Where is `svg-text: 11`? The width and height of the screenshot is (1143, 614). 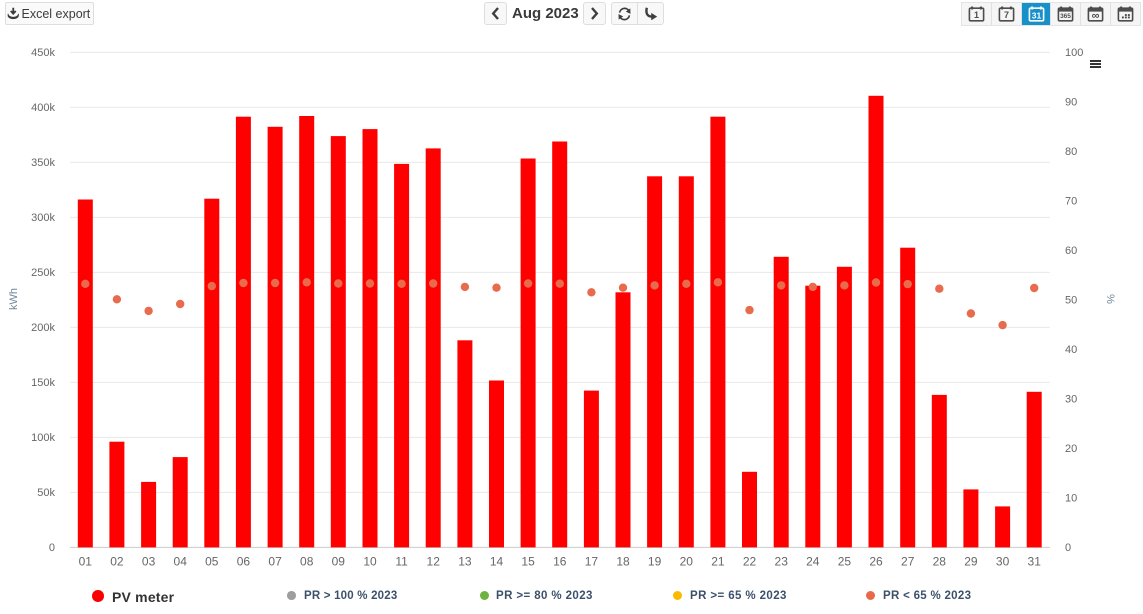 svg-text: 11 is located at coordinates (401, 562).